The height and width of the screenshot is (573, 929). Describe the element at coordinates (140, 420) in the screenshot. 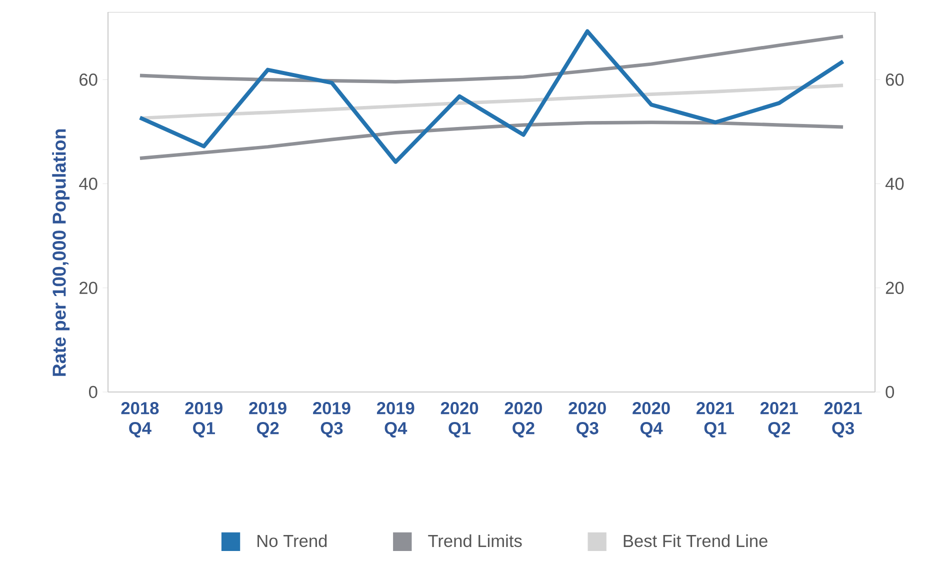

I see `x-tick-label: 2018 Q4` at that location.